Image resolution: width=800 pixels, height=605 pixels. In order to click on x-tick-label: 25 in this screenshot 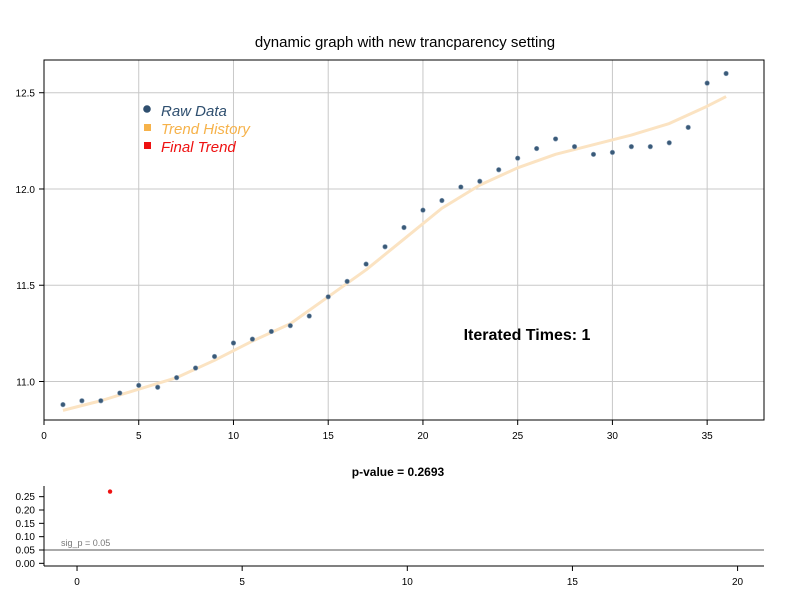, I will do `click(518, 436)`.